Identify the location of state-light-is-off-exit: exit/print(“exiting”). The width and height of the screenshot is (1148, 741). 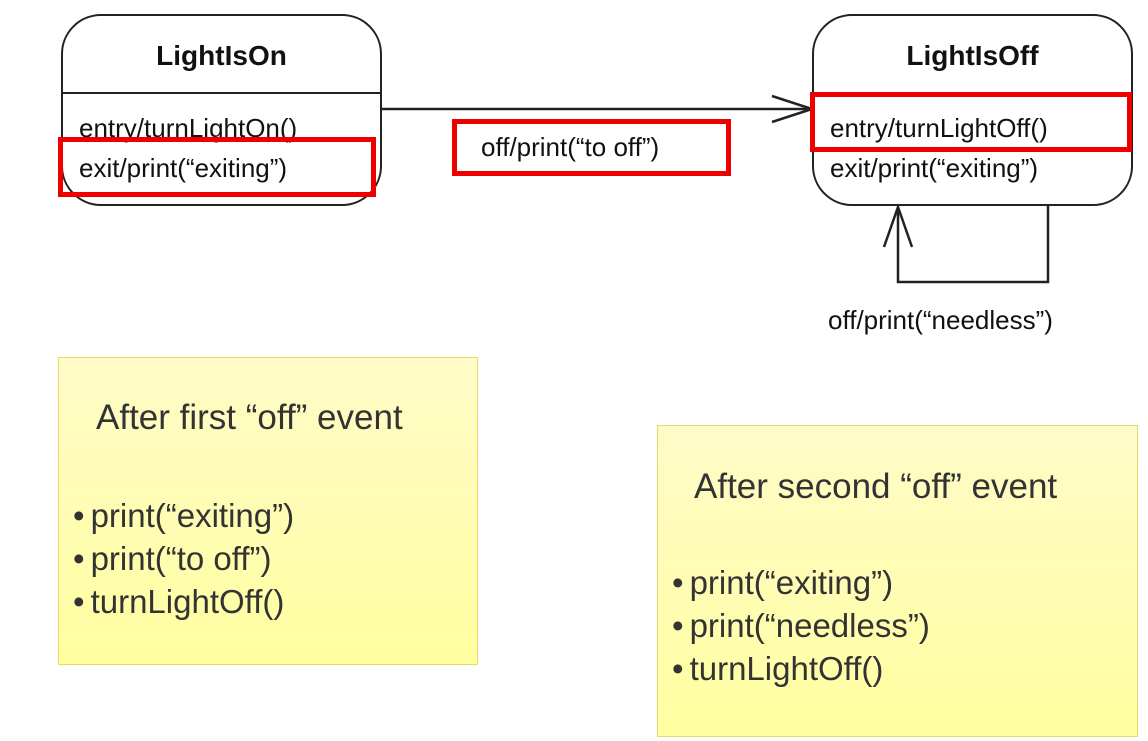
(934, 168).